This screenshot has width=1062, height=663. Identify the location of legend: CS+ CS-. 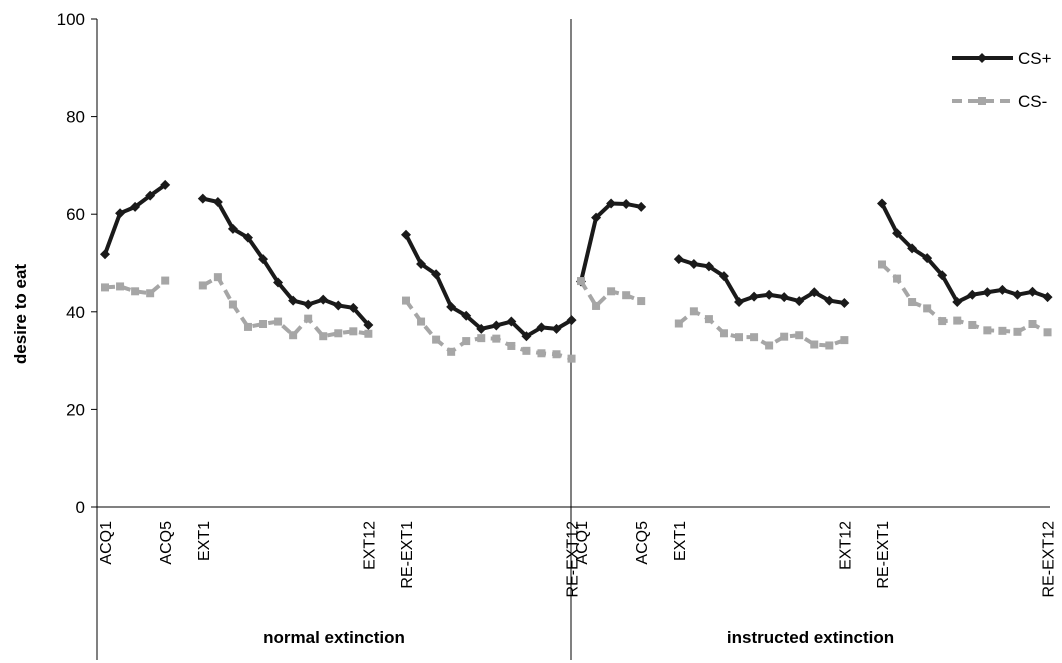
(1002, 80).